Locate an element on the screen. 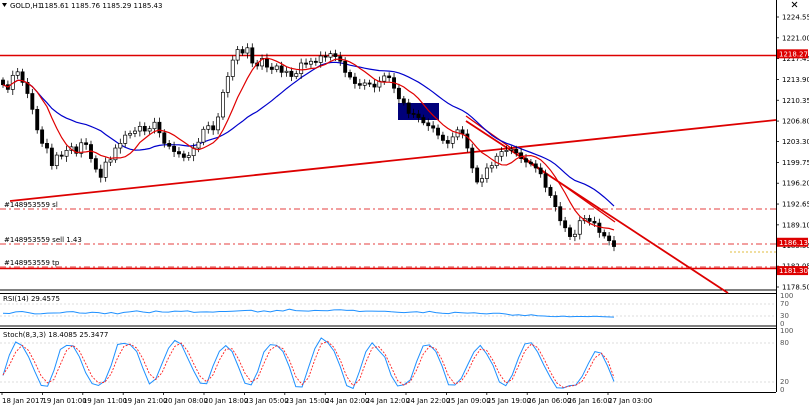 This screenshot has width=809, height=408. time-tick-label: 20 Jan 08:00 is located at coordinates (186, 401).